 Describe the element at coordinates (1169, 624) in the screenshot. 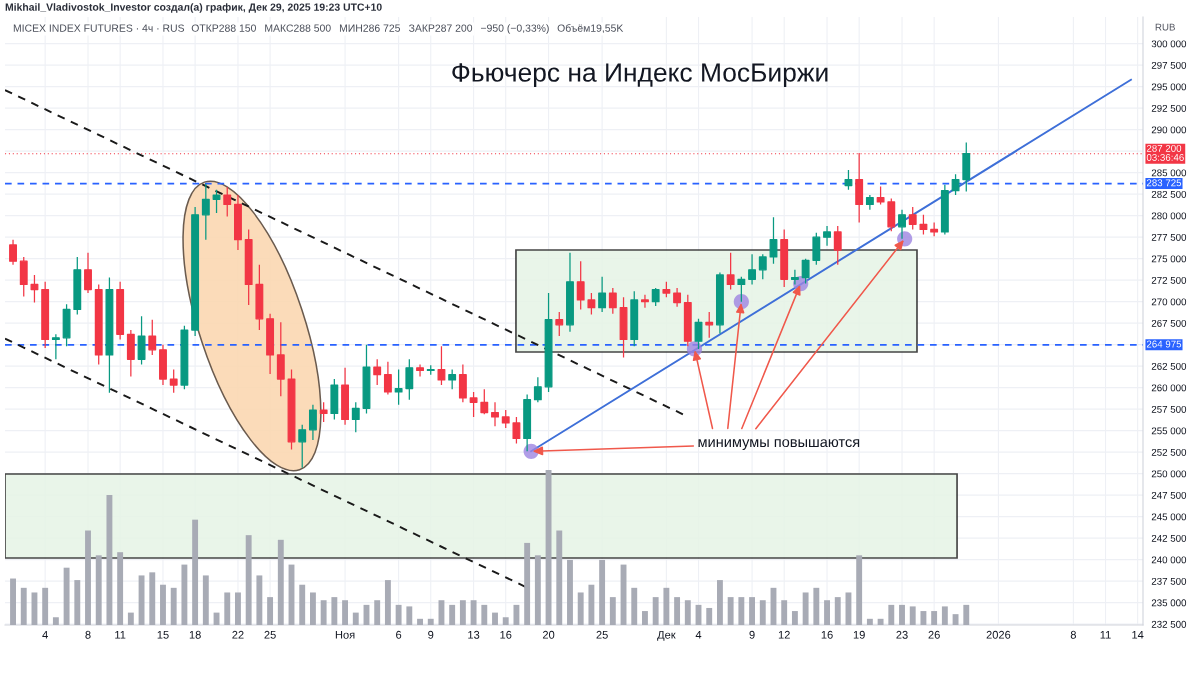

I see `y-tick-label: 232 500` at that location.